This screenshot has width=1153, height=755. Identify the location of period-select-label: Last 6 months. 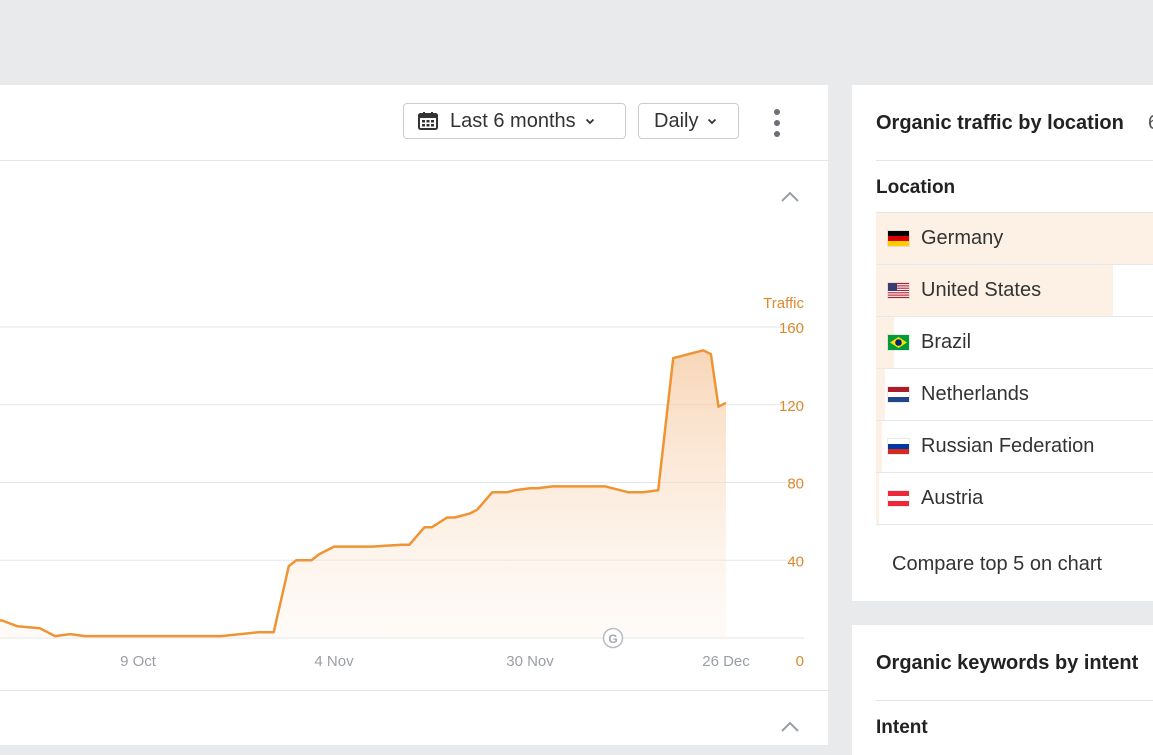
(513, 120).